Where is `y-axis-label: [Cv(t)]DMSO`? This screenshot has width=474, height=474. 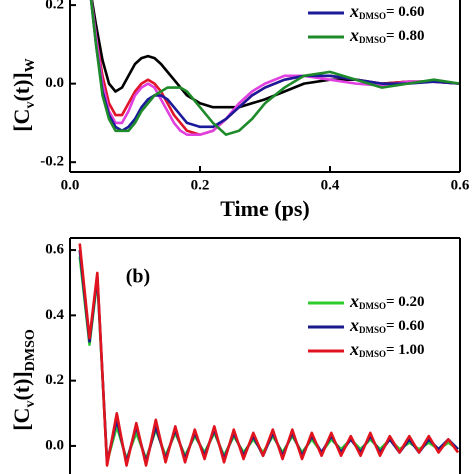
y-axis-label: [Cv(t)]DMSO is located at coordinates (23, 380).